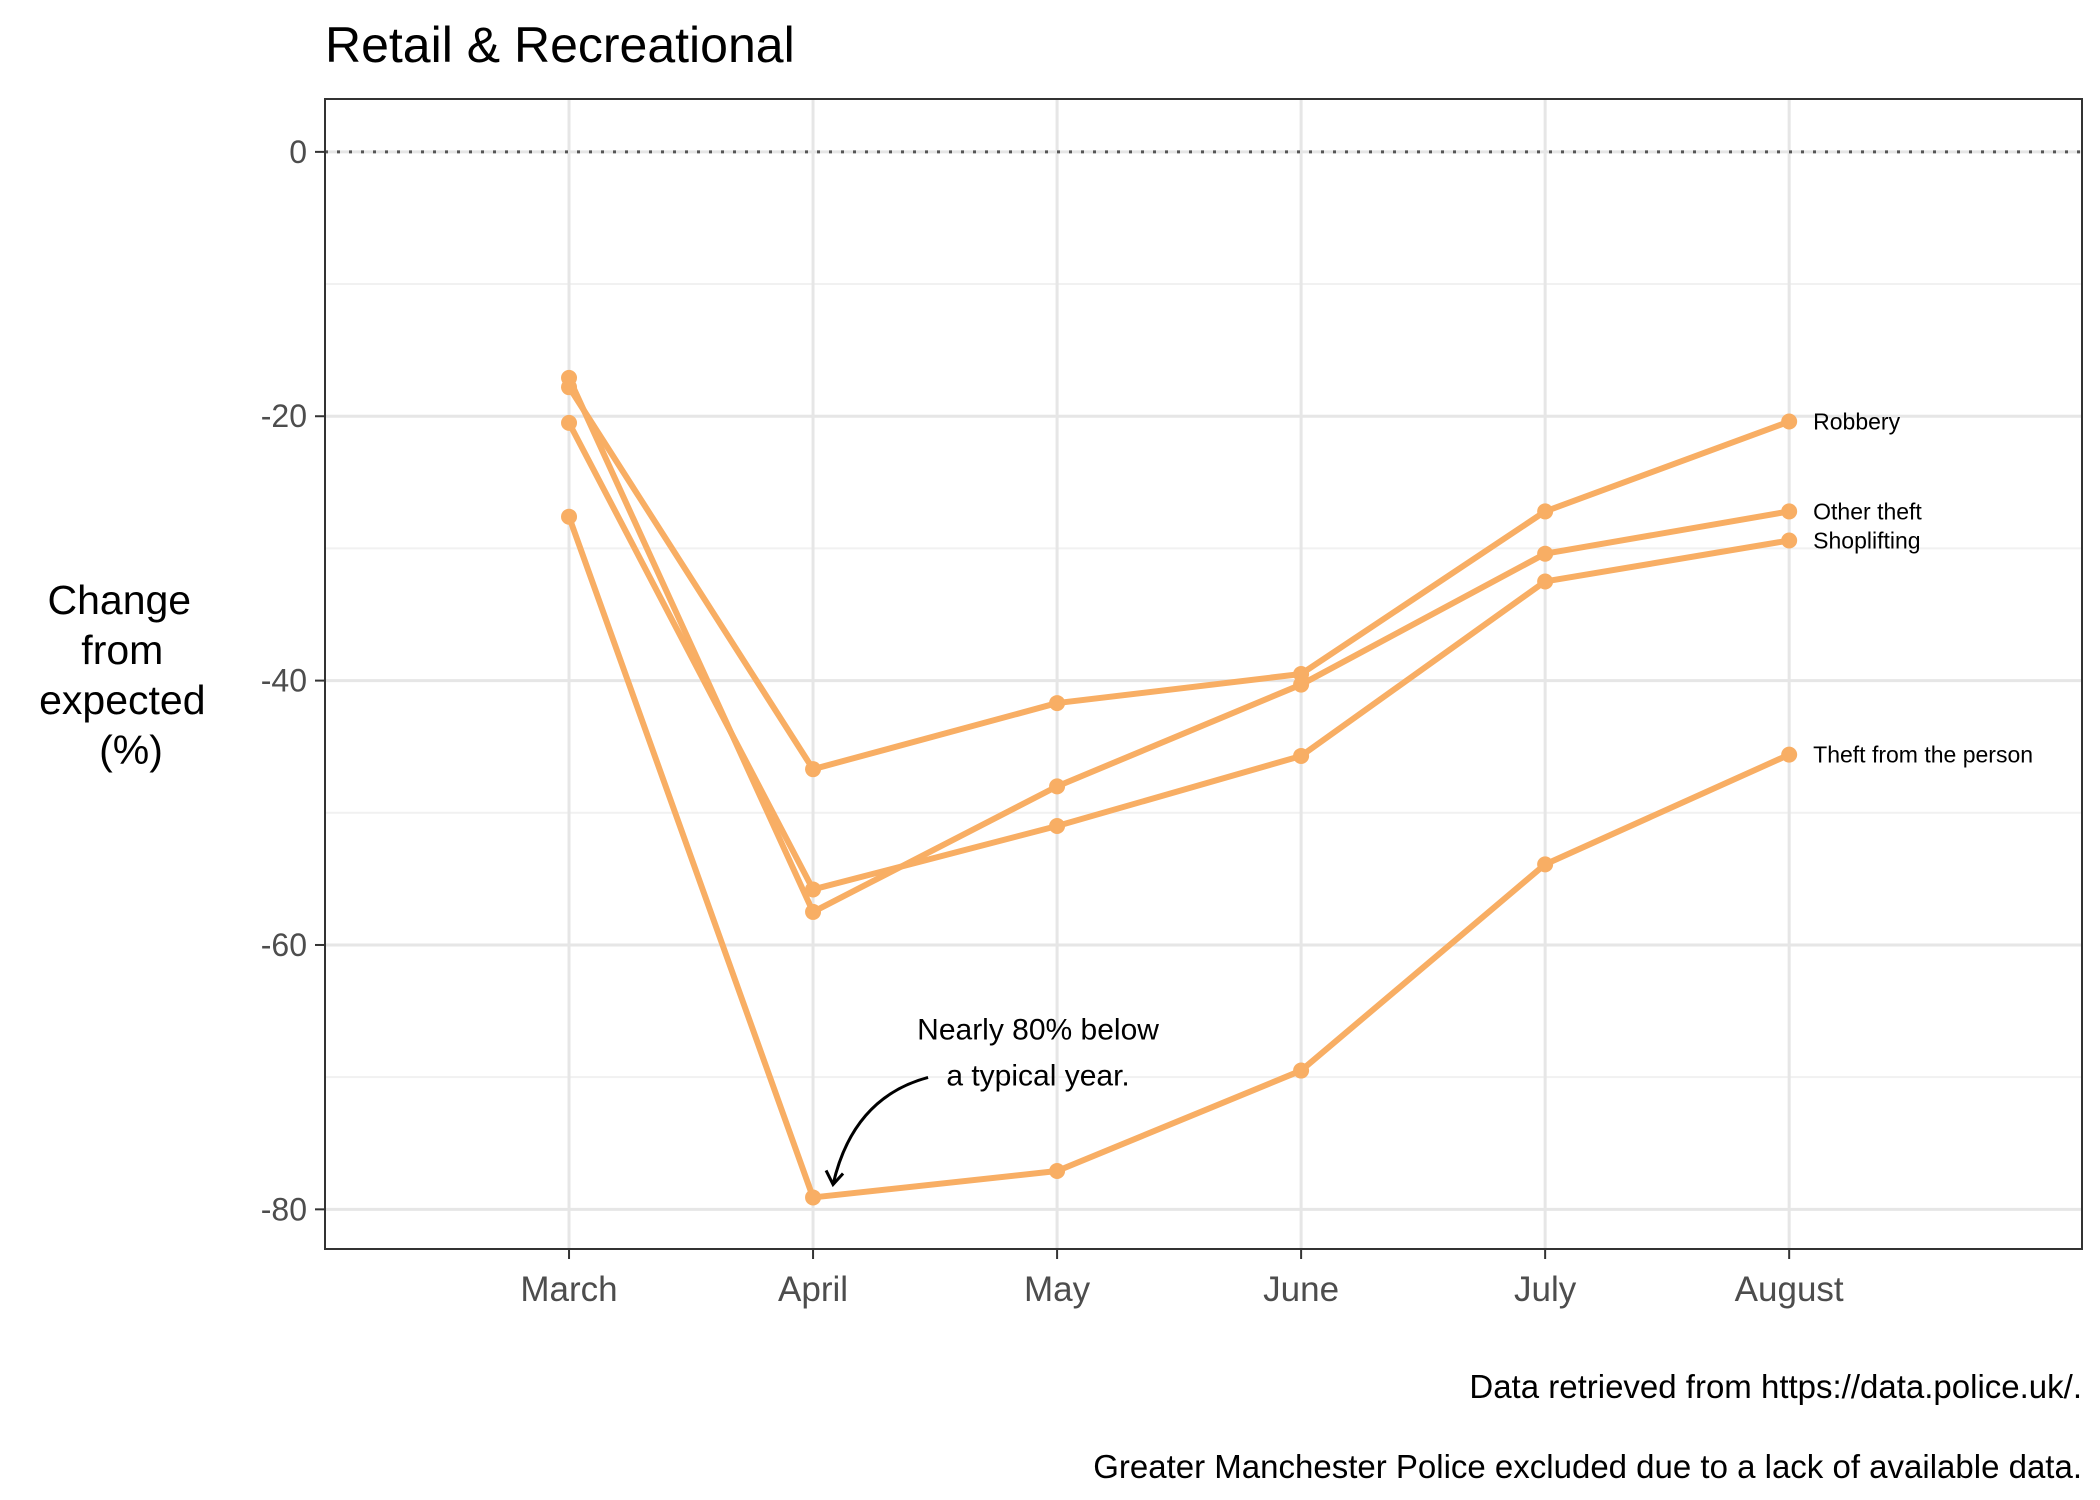  I want to click on annotation-text: a typical year., so click(1037, 1075).